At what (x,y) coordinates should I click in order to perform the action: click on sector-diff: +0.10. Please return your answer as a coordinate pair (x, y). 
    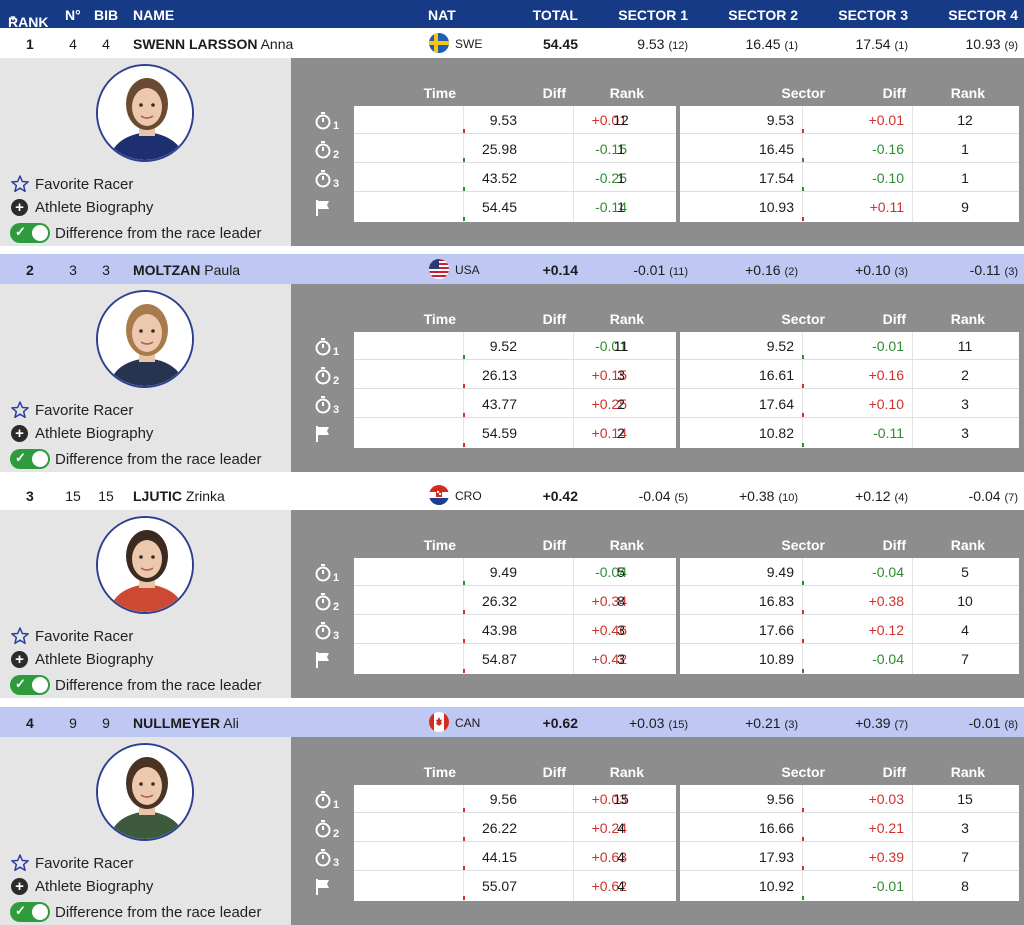
    Looking at the image, I should click on (886, 404).